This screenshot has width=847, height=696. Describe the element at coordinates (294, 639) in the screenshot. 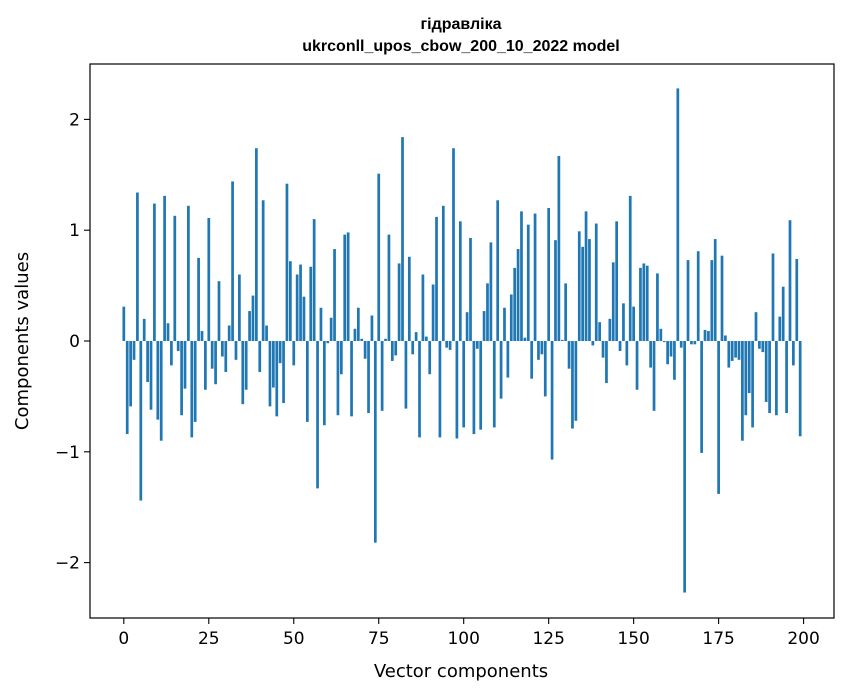

I see `x-tick-label: 50` at that location.